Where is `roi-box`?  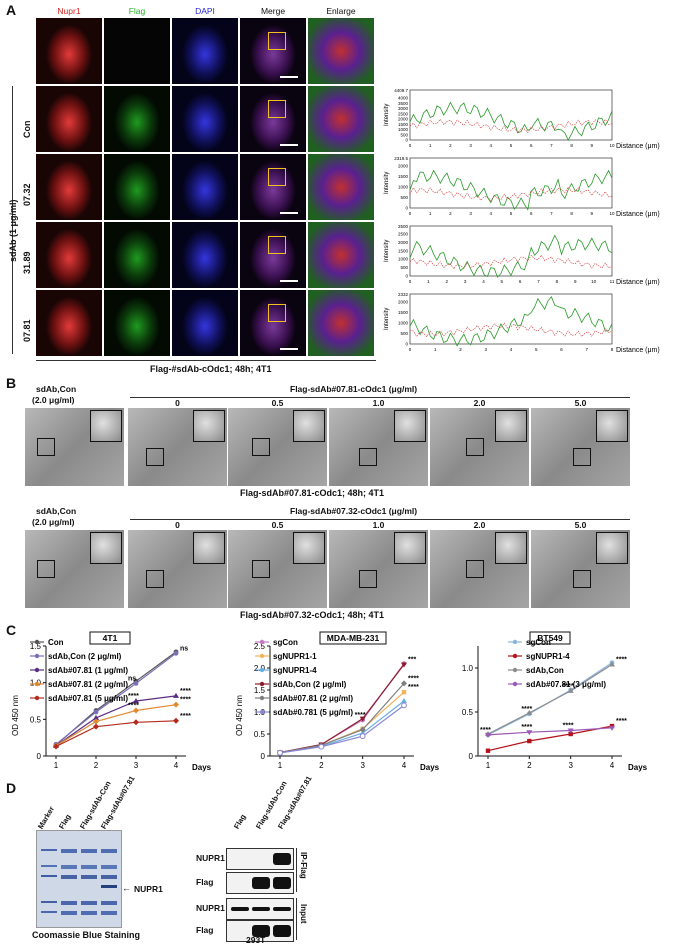 roi-box is located at coordinates (277, 41).